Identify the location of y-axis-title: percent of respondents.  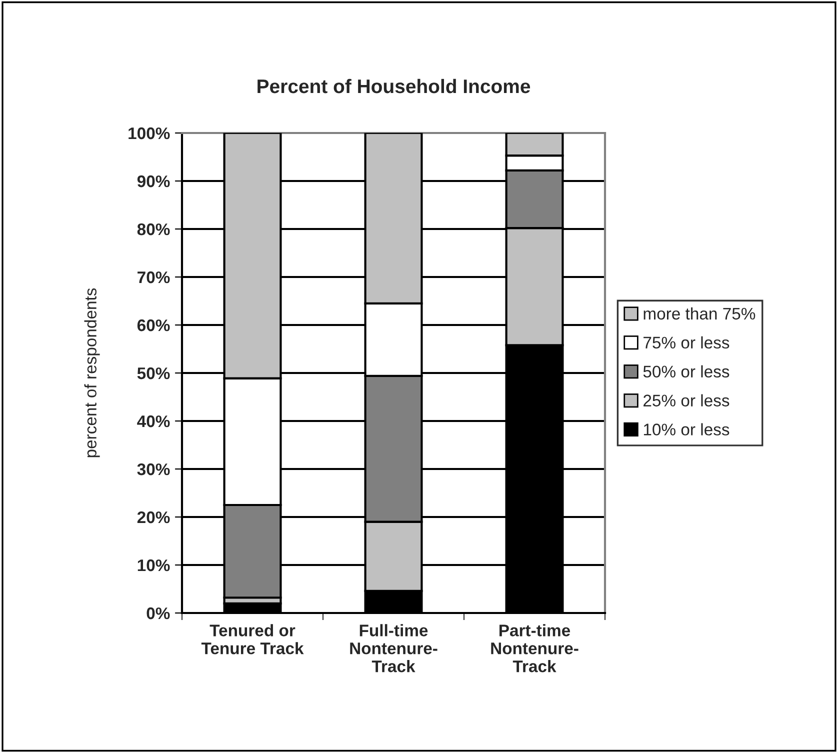
(92, 373).